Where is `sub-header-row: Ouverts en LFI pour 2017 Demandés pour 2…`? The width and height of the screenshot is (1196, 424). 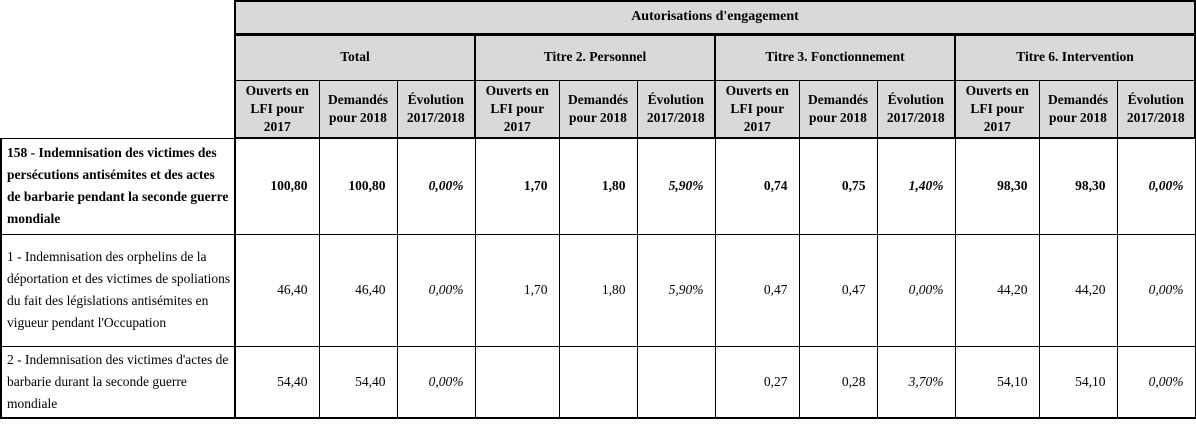
sub-header-row: Ouverts en LFI pour 2017 Demandés pour 2… is located at coordinates (598, 109).